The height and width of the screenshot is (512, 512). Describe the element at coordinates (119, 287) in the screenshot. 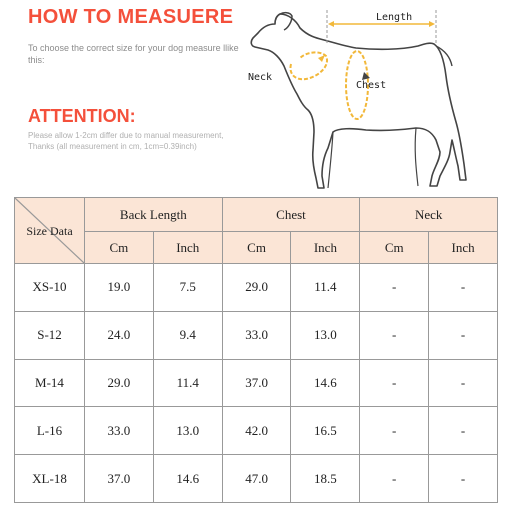

I see `value-cell: 19.0` at that location.